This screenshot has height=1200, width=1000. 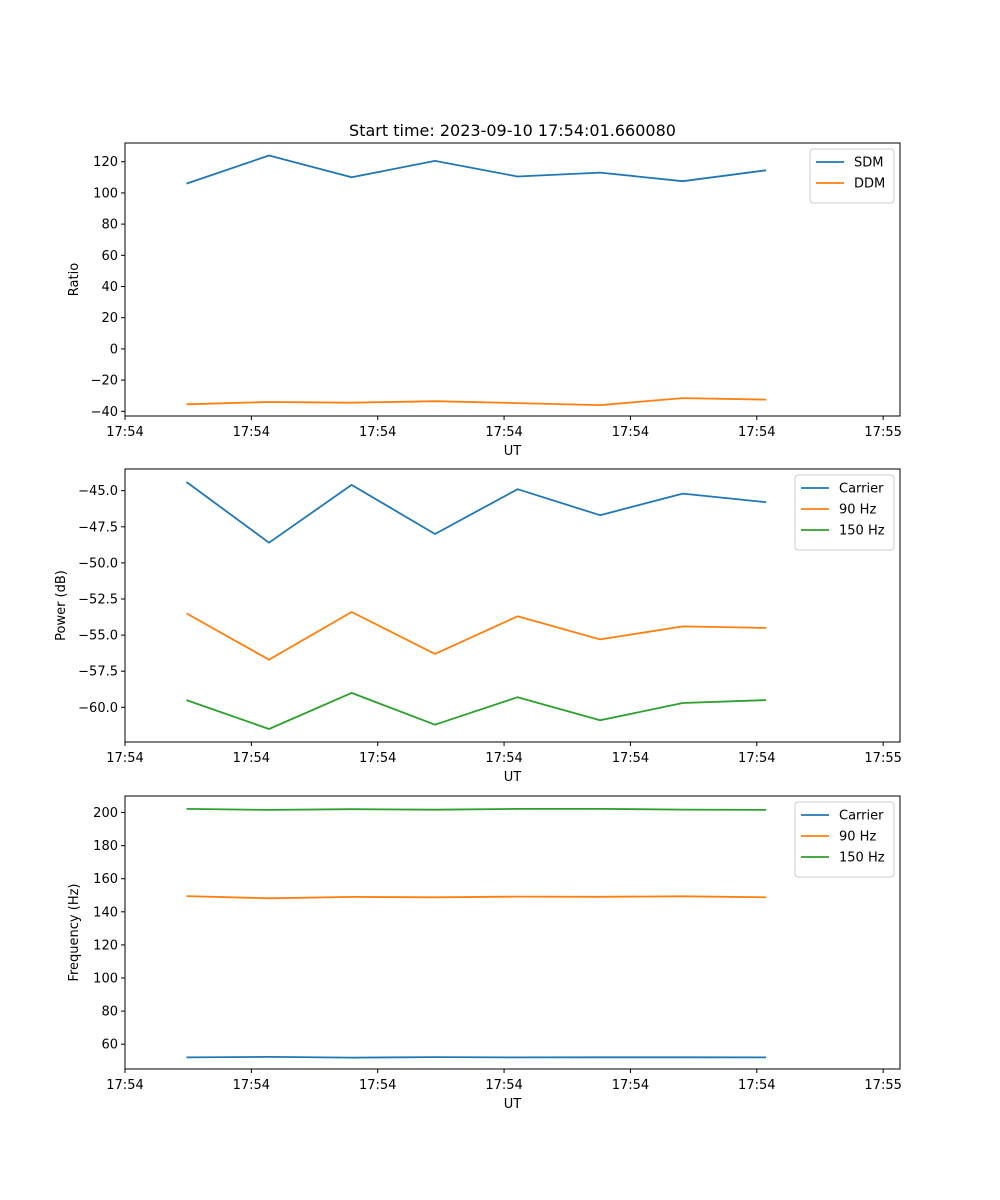 What do you see at coordinates (109, 287) in the screenshot?
I see `y-tick-label: 40` at bounding box center [109, 287].